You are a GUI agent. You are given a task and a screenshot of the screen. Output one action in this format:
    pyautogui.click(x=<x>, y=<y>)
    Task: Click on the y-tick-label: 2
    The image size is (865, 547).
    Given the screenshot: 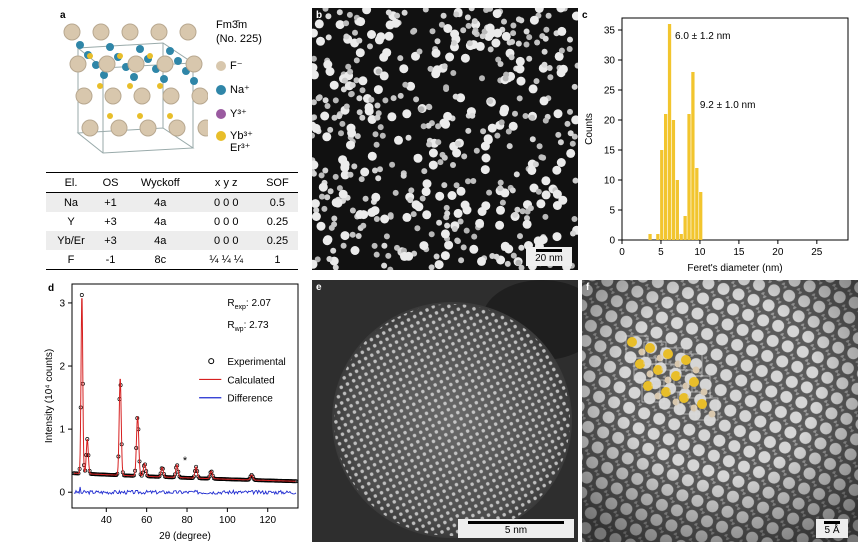 What is the action you would take?
    pyautogui.click(x=62, y=367)
    